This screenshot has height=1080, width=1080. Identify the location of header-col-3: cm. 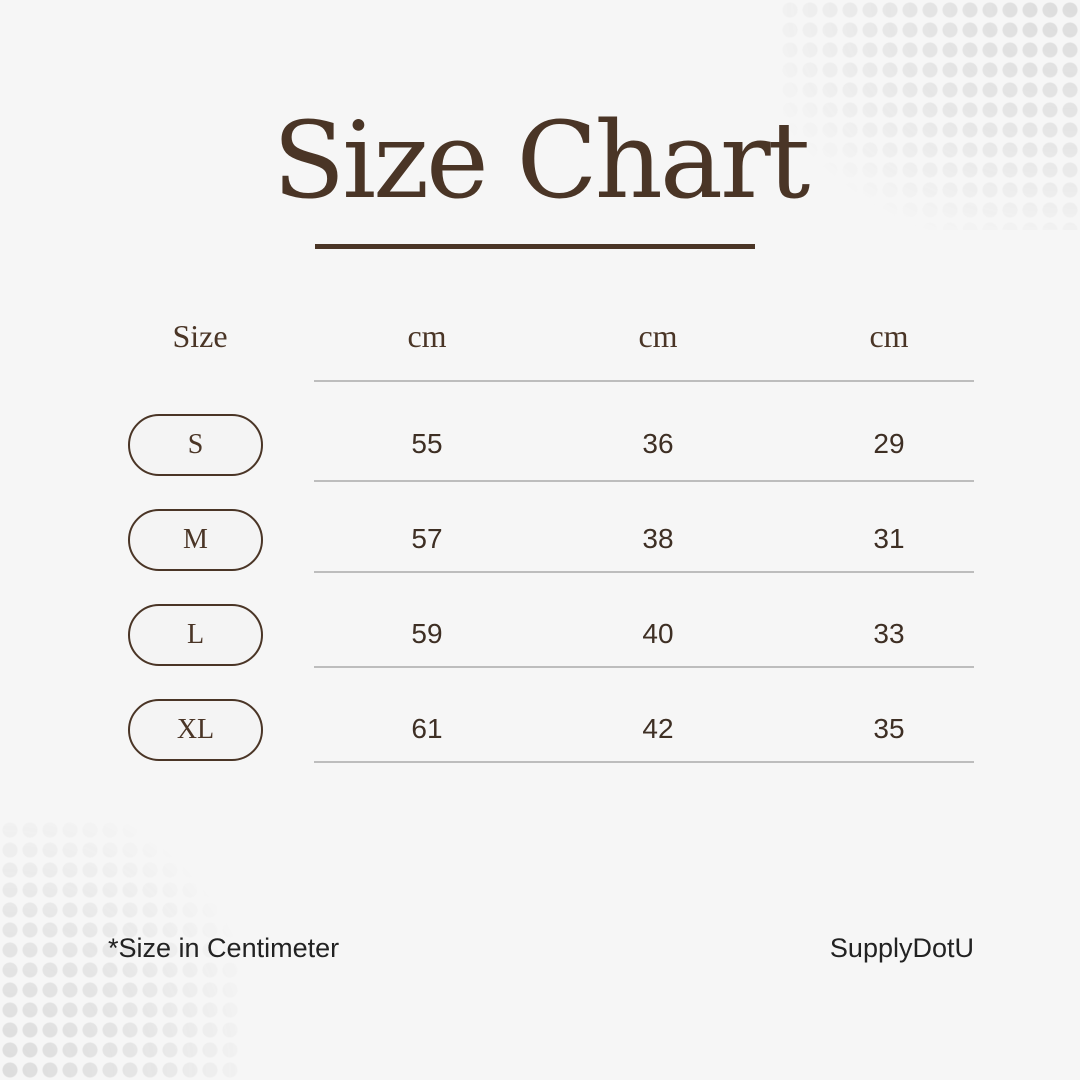
(889, 336).